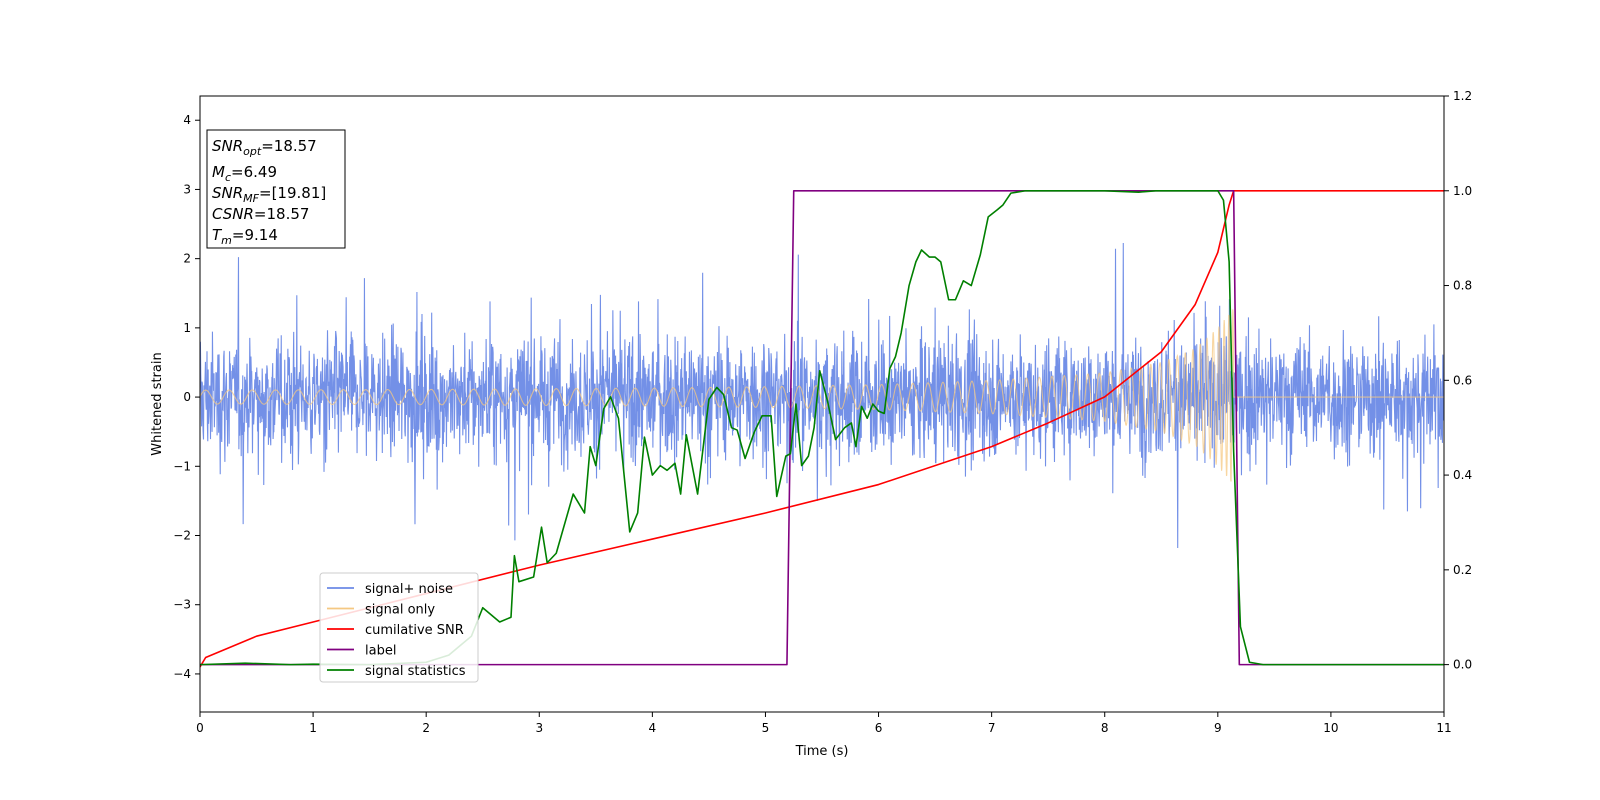  I want to click on y2-tick-label-0: 0.0, so click(1462, 665).